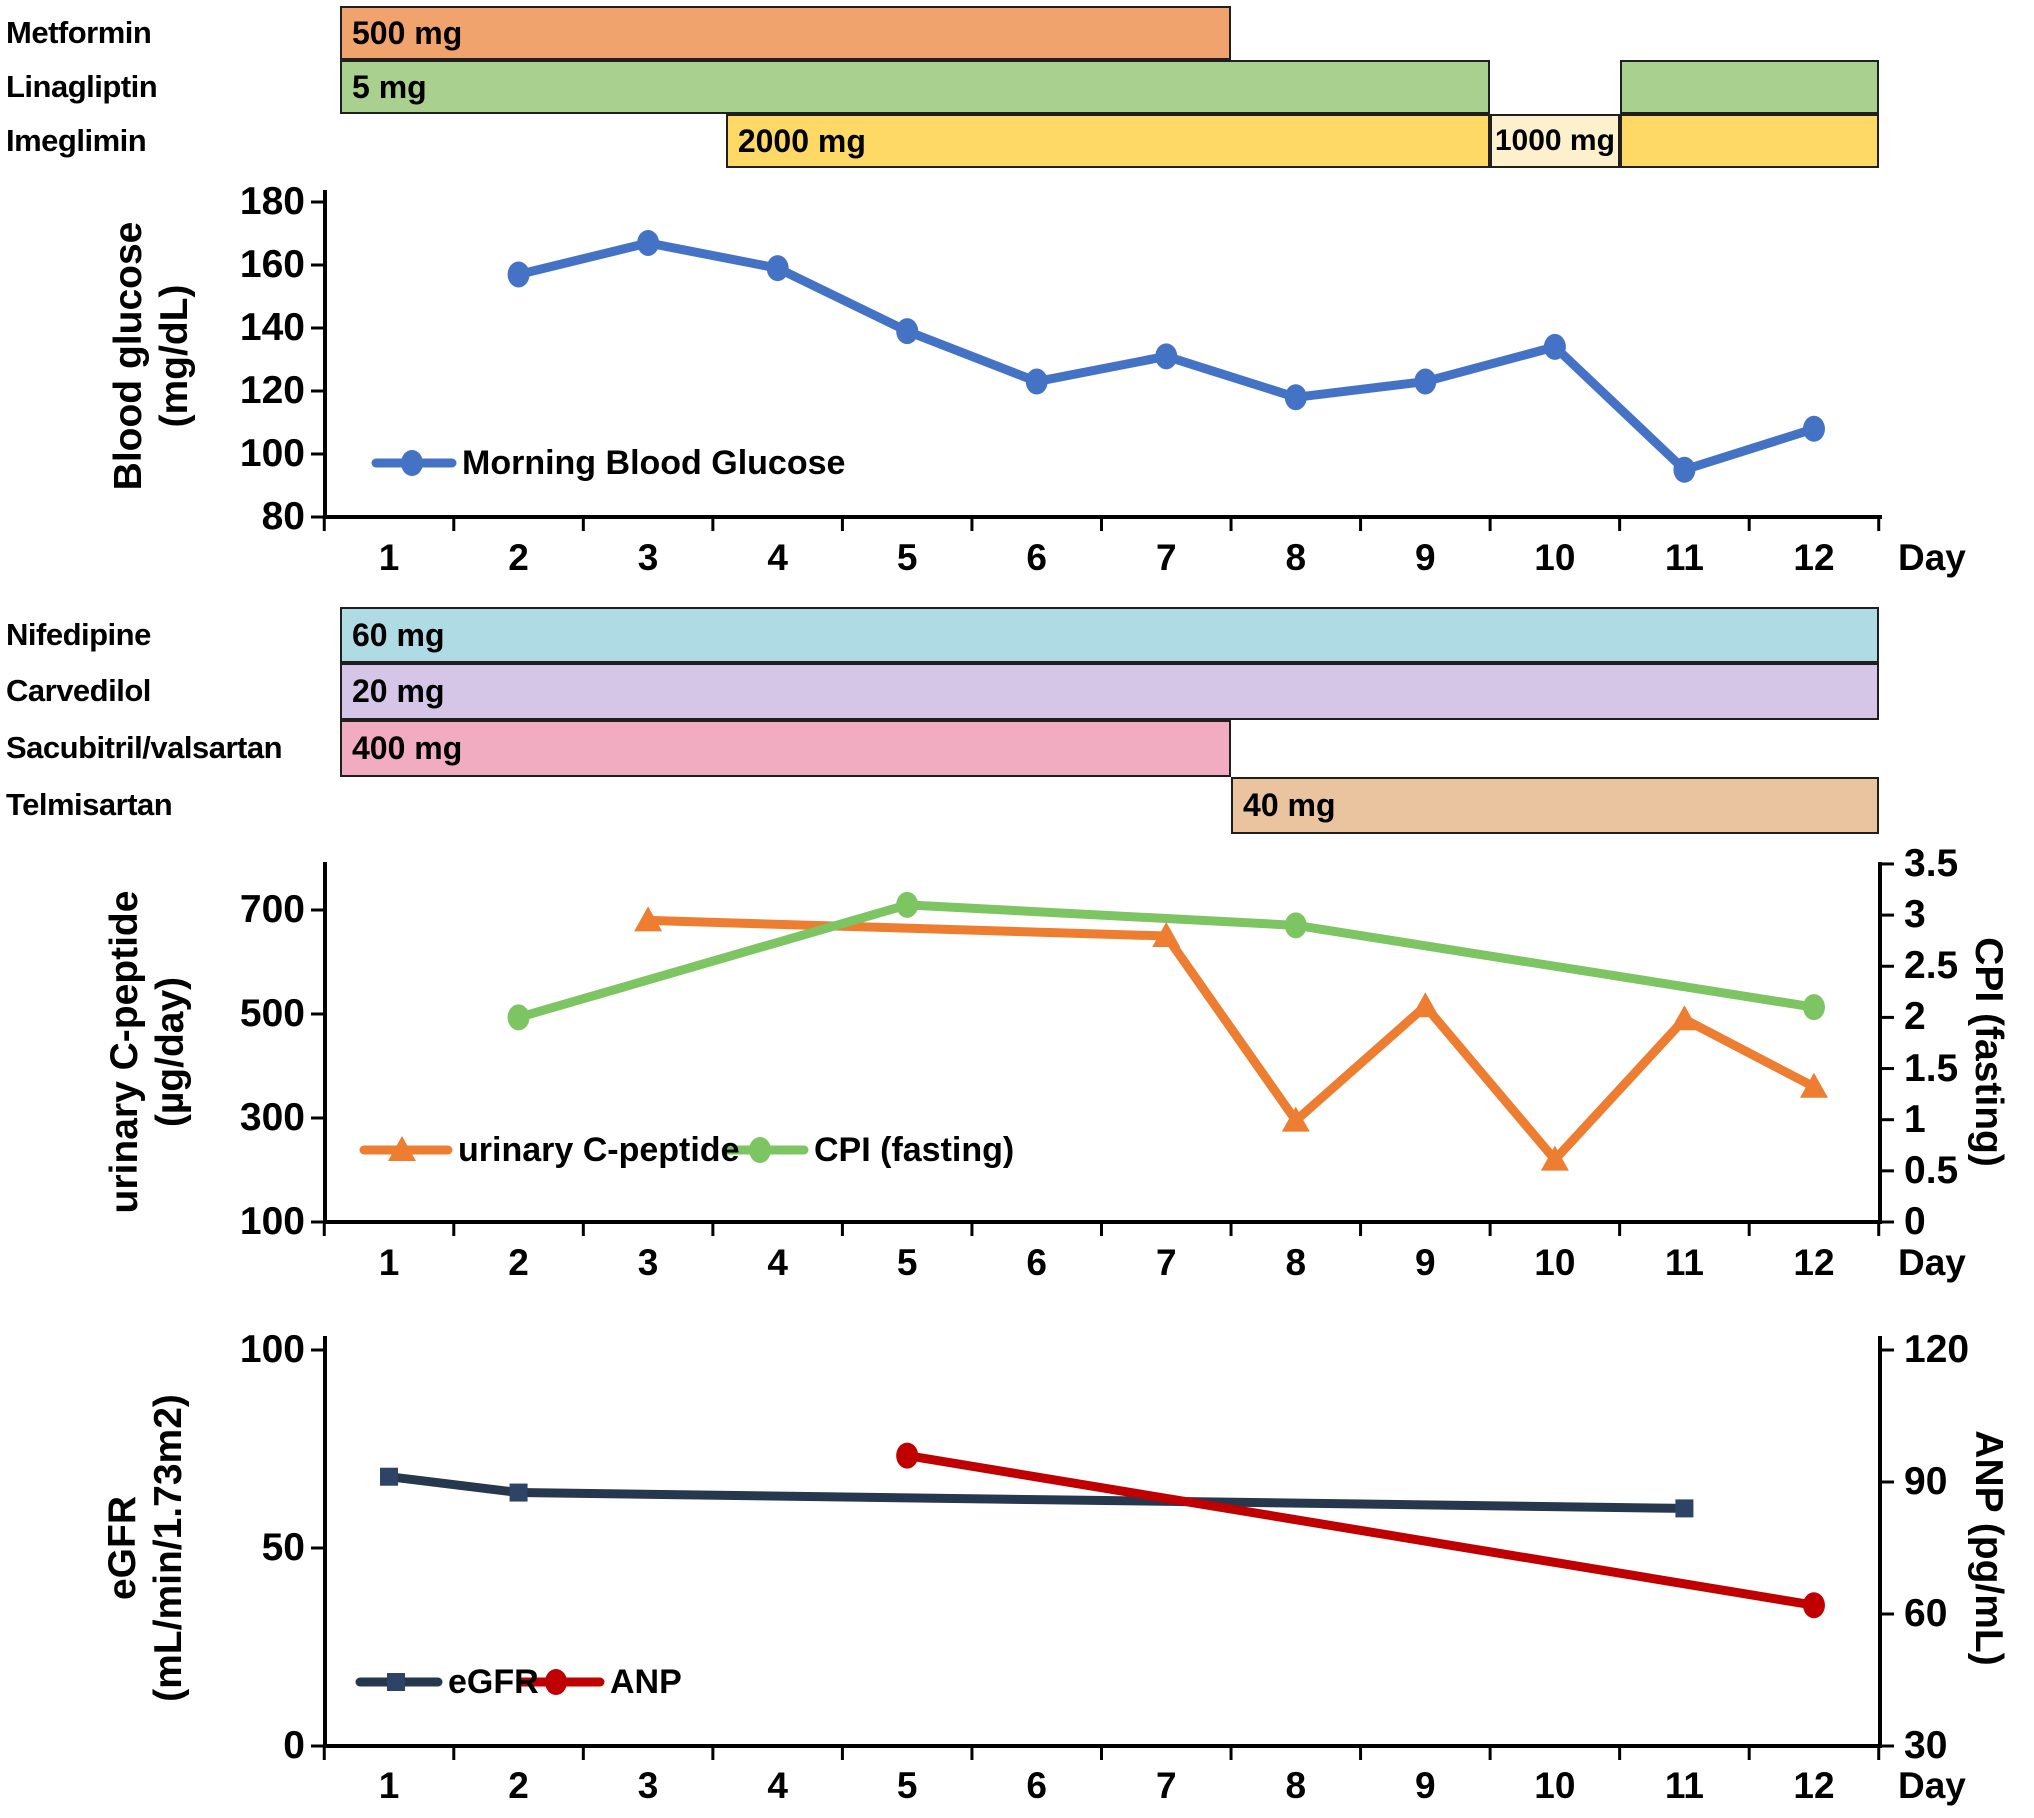 This screenshot has height=1818, width=2034. Describe the element at coordinates (1931, 966) in the screenshot. I see `c-peptide-cpi-chart-y-tick-label-right: 2.5` at that location.